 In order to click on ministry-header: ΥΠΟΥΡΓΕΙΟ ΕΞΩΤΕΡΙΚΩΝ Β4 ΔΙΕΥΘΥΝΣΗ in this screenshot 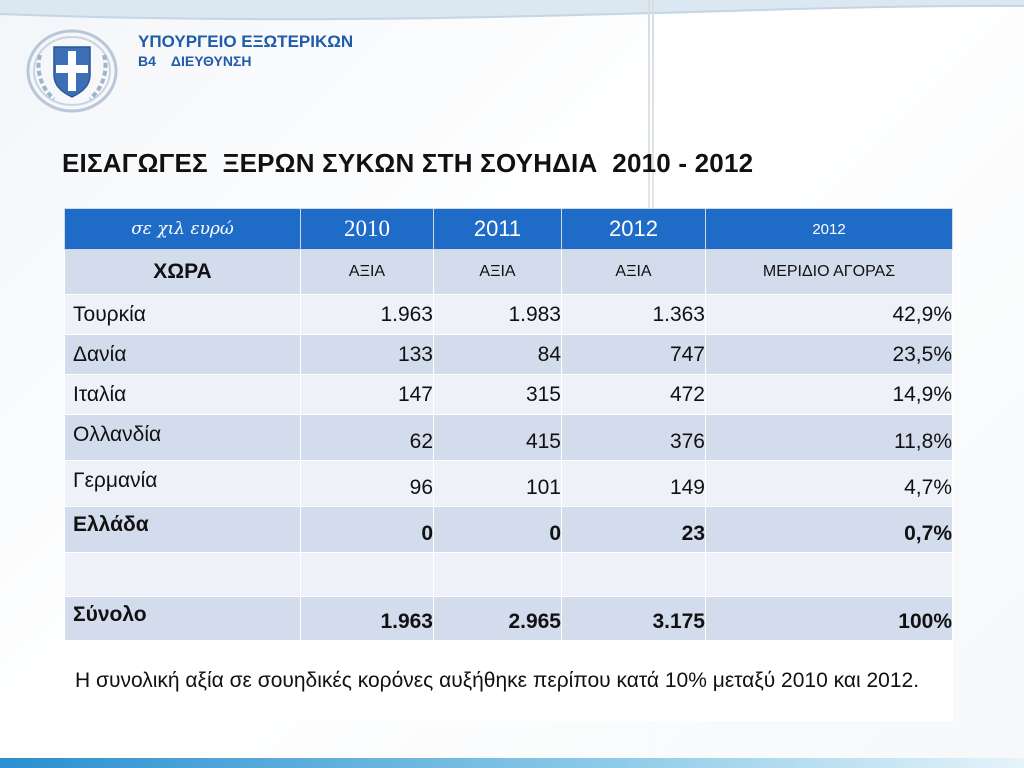, I will do `click(245, 51)`.